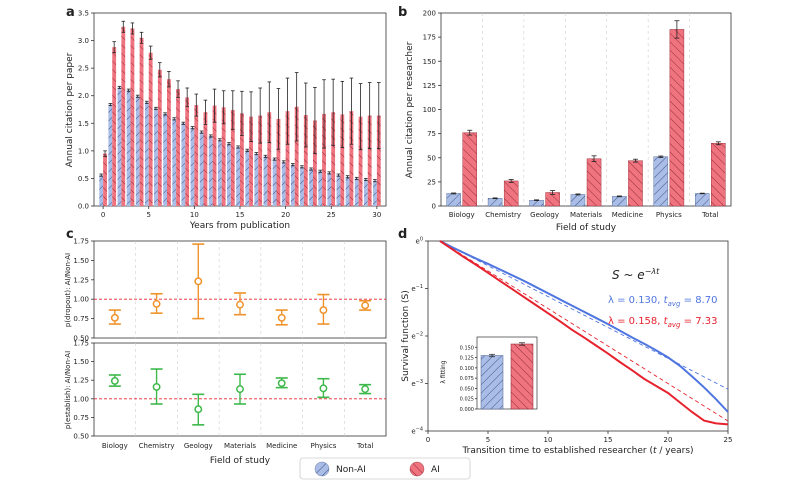 The height and width of the screenshot is (482, 793). I want to click on c-bottom-ytick-label: 1.00, so click(81, 399).